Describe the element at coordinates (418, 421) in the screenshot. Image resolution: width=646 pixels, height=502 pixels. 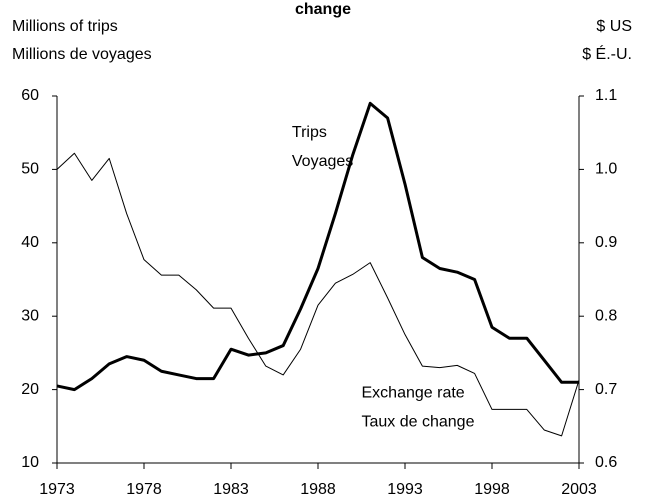
I see `annotation: Taux de change` at that location.